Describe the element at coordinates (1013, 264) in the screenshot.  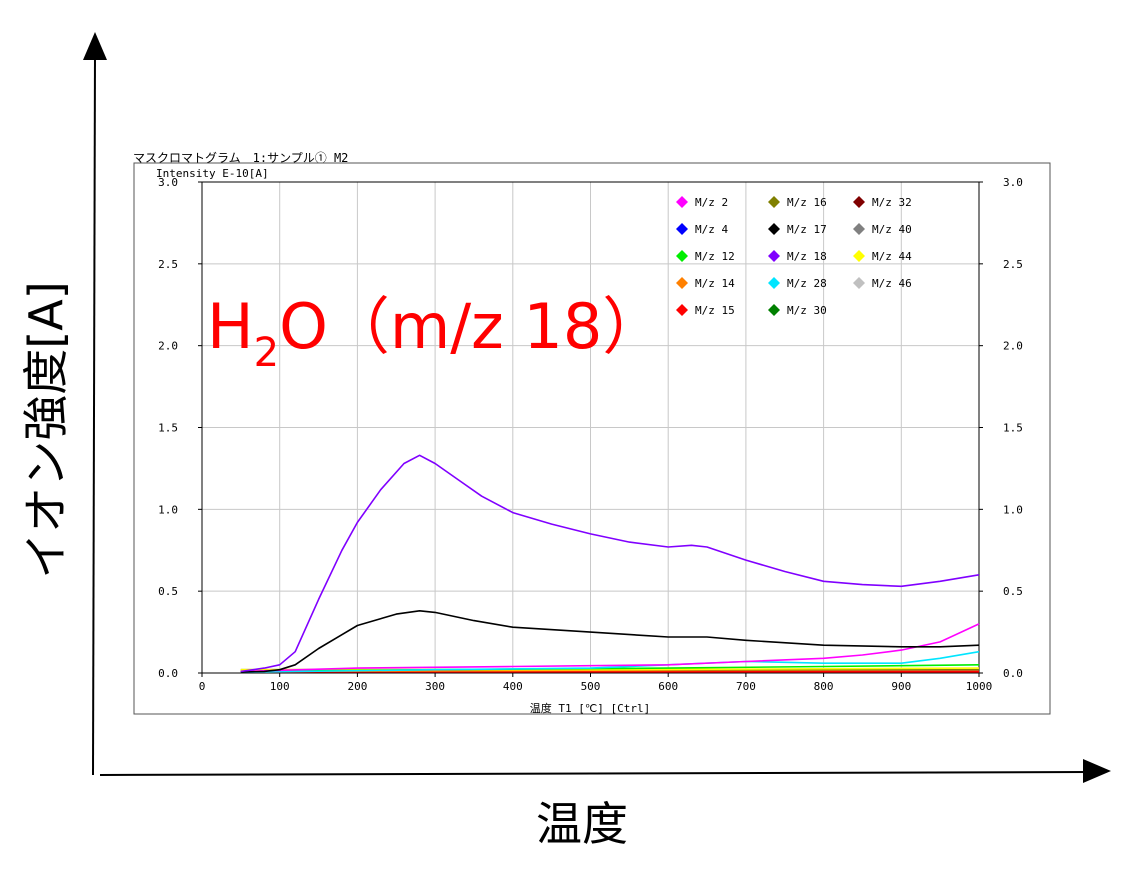
I see `y-tick-label-right: 2.5` at that location.